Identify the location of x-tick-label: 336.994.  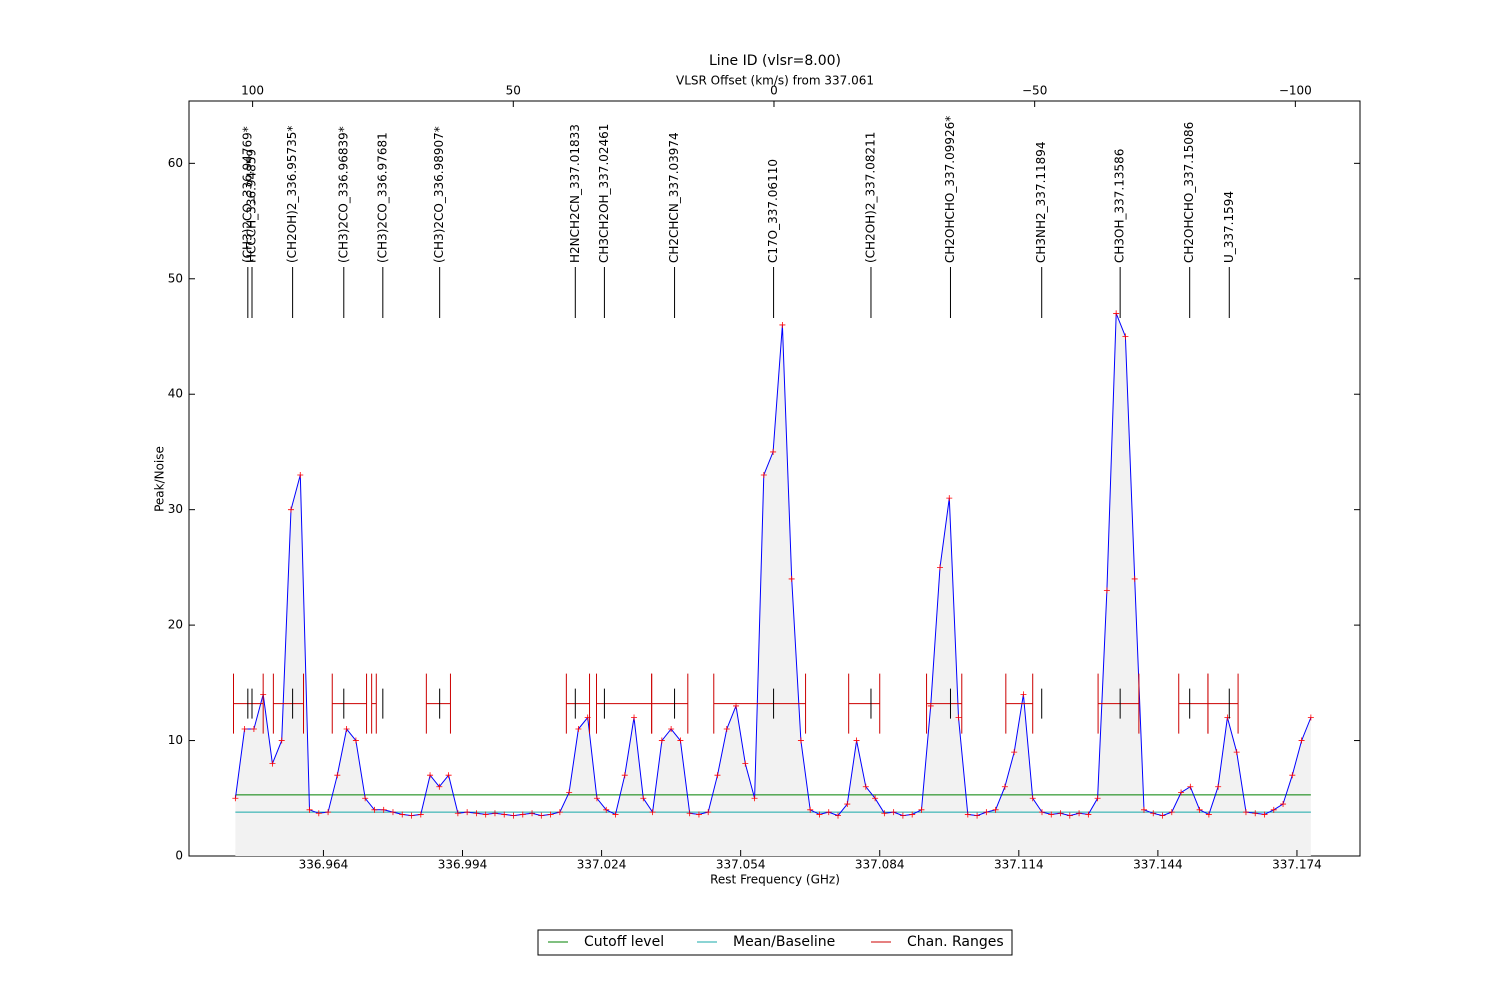
(463, 865).